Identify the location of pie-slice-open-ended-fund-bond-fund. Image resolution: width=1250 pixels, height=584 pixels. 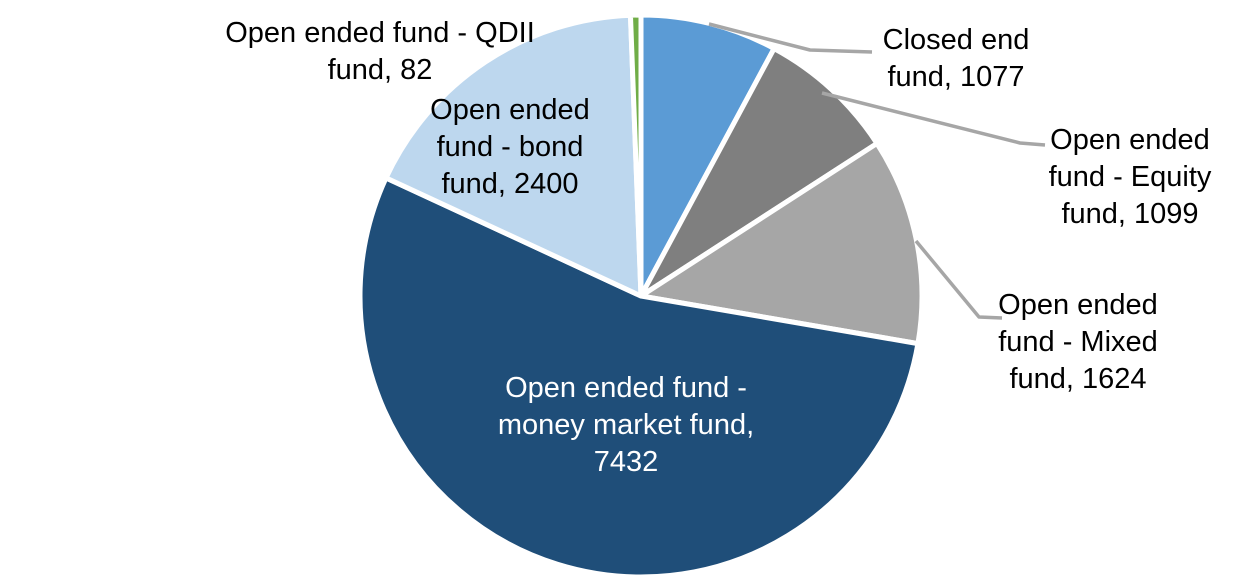
(513, 155).